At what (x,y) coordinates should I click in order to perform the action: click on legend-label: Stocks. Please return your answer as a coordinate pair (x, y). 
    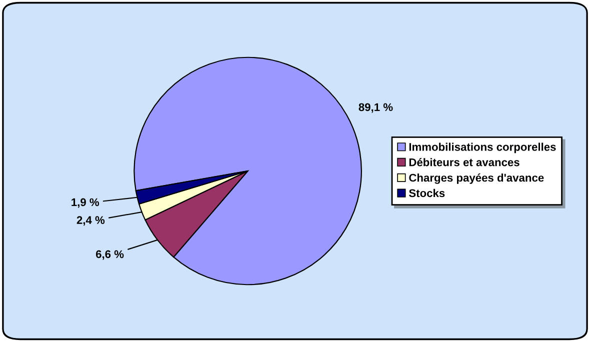
    Looking at the image, I should click on (426, 193).